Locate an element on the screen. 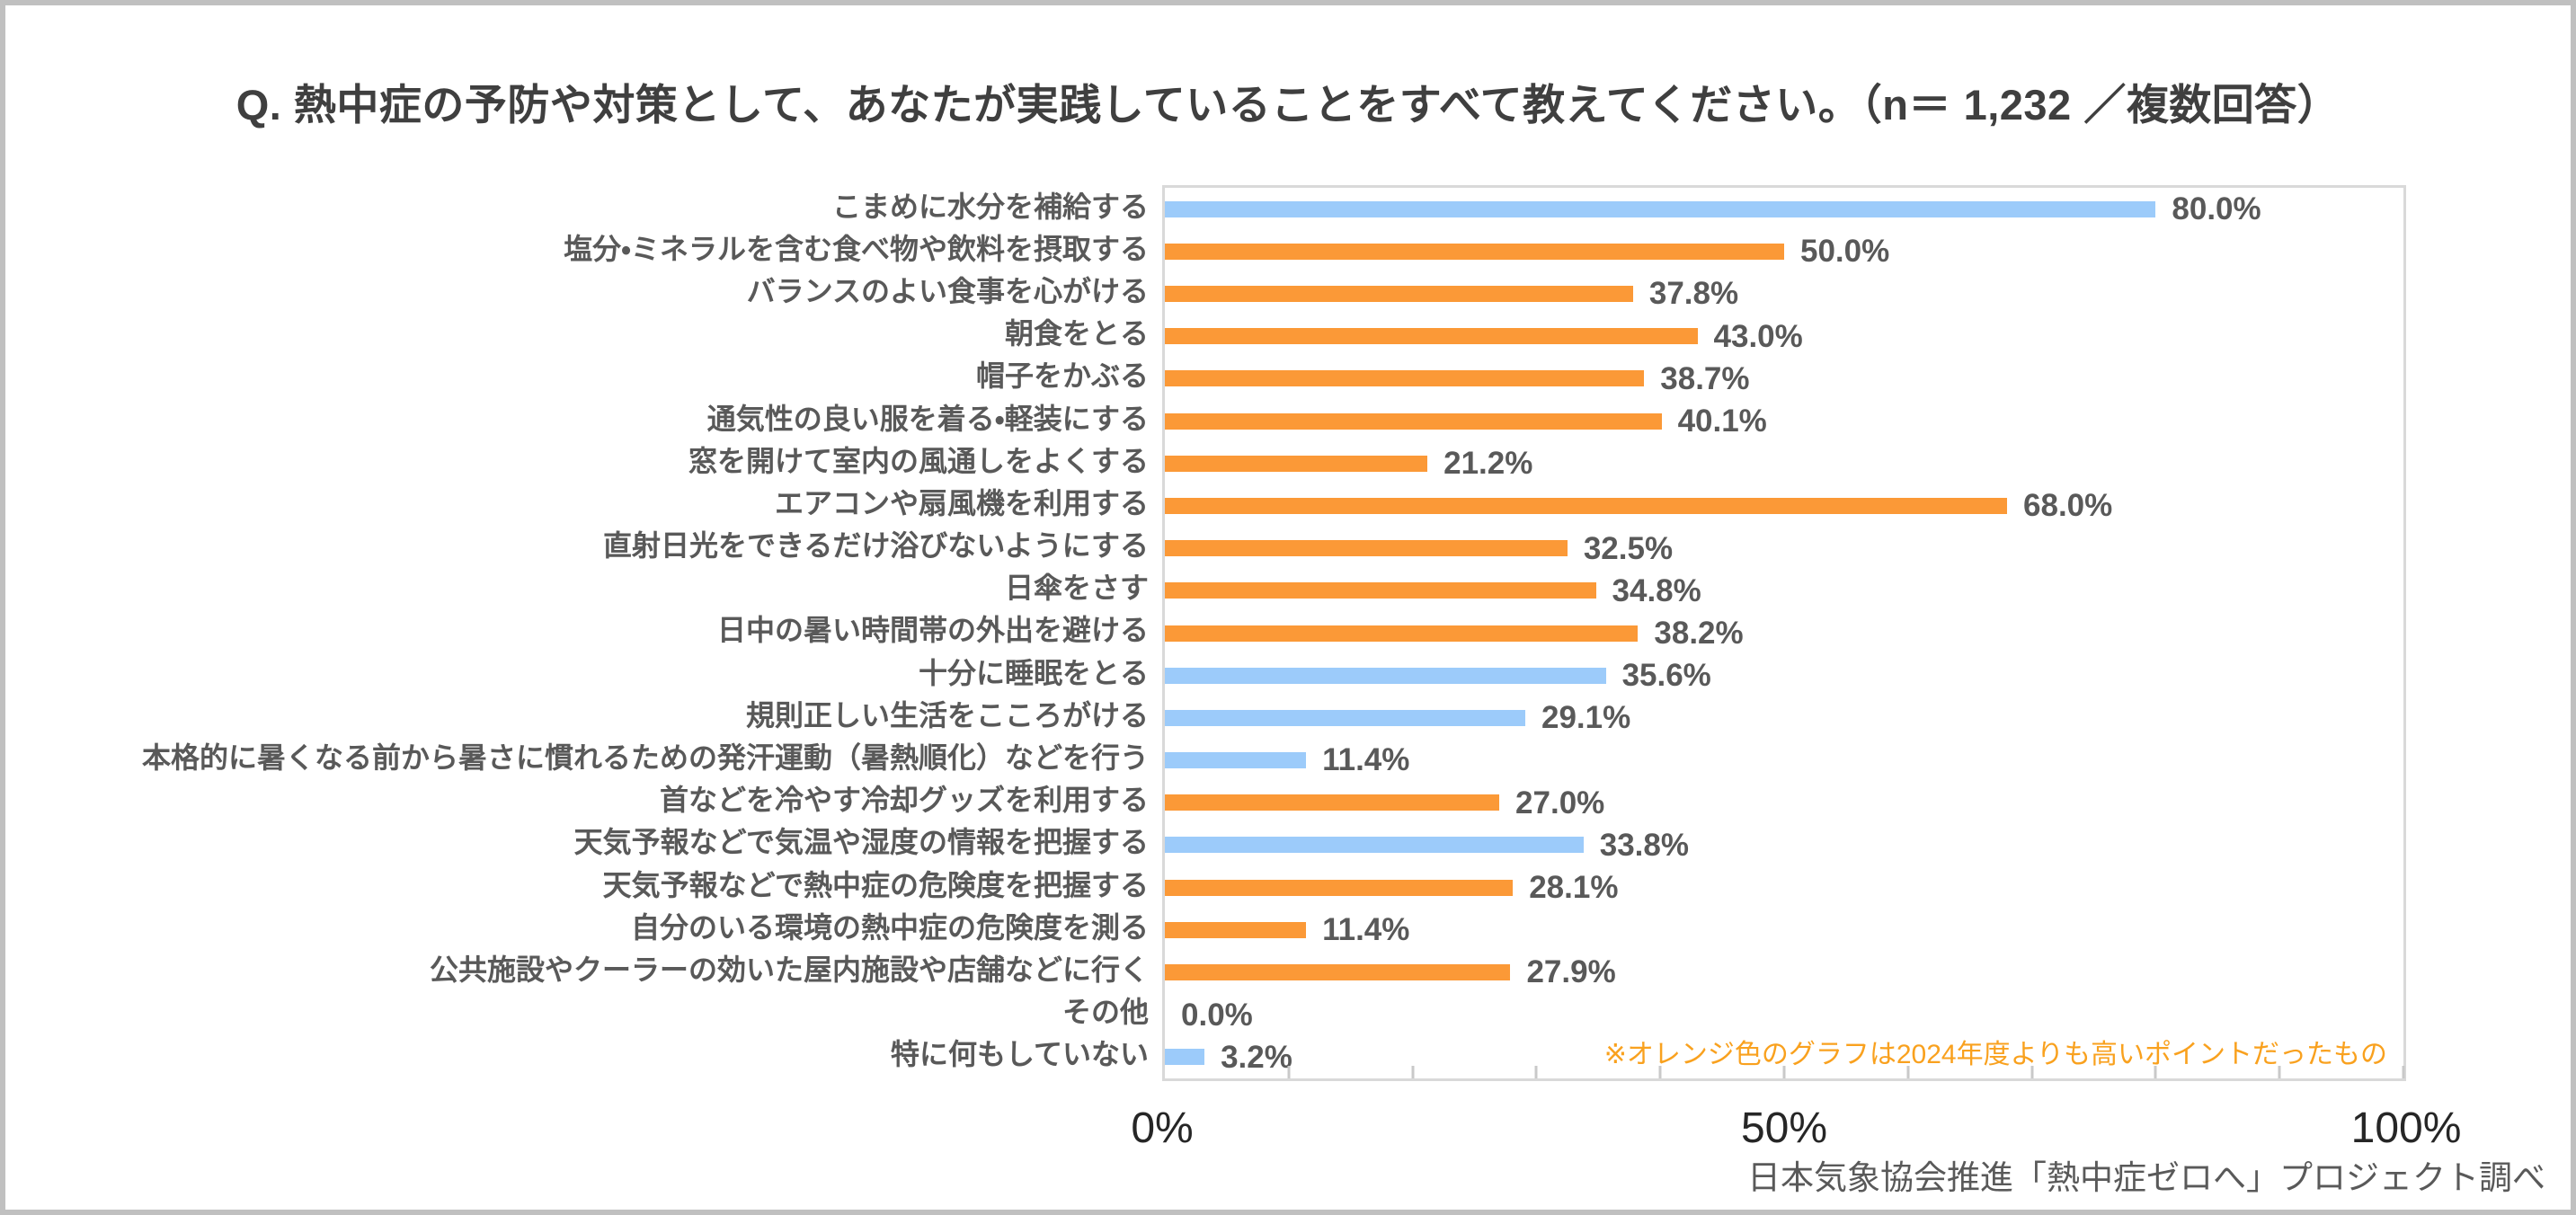 The image size is (2576, 1215). category-label: 日中の暑い時間帯の外出を避ける is located at coordinates (932, 630).